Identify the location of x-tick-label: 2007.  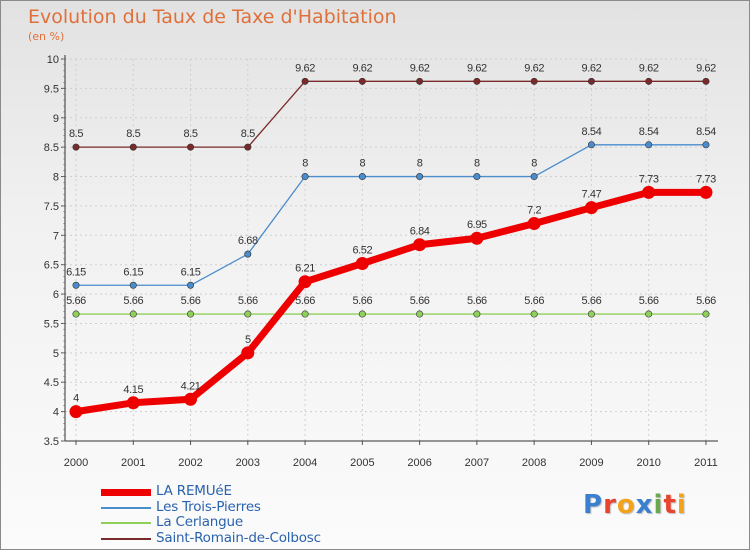
(477, 463).